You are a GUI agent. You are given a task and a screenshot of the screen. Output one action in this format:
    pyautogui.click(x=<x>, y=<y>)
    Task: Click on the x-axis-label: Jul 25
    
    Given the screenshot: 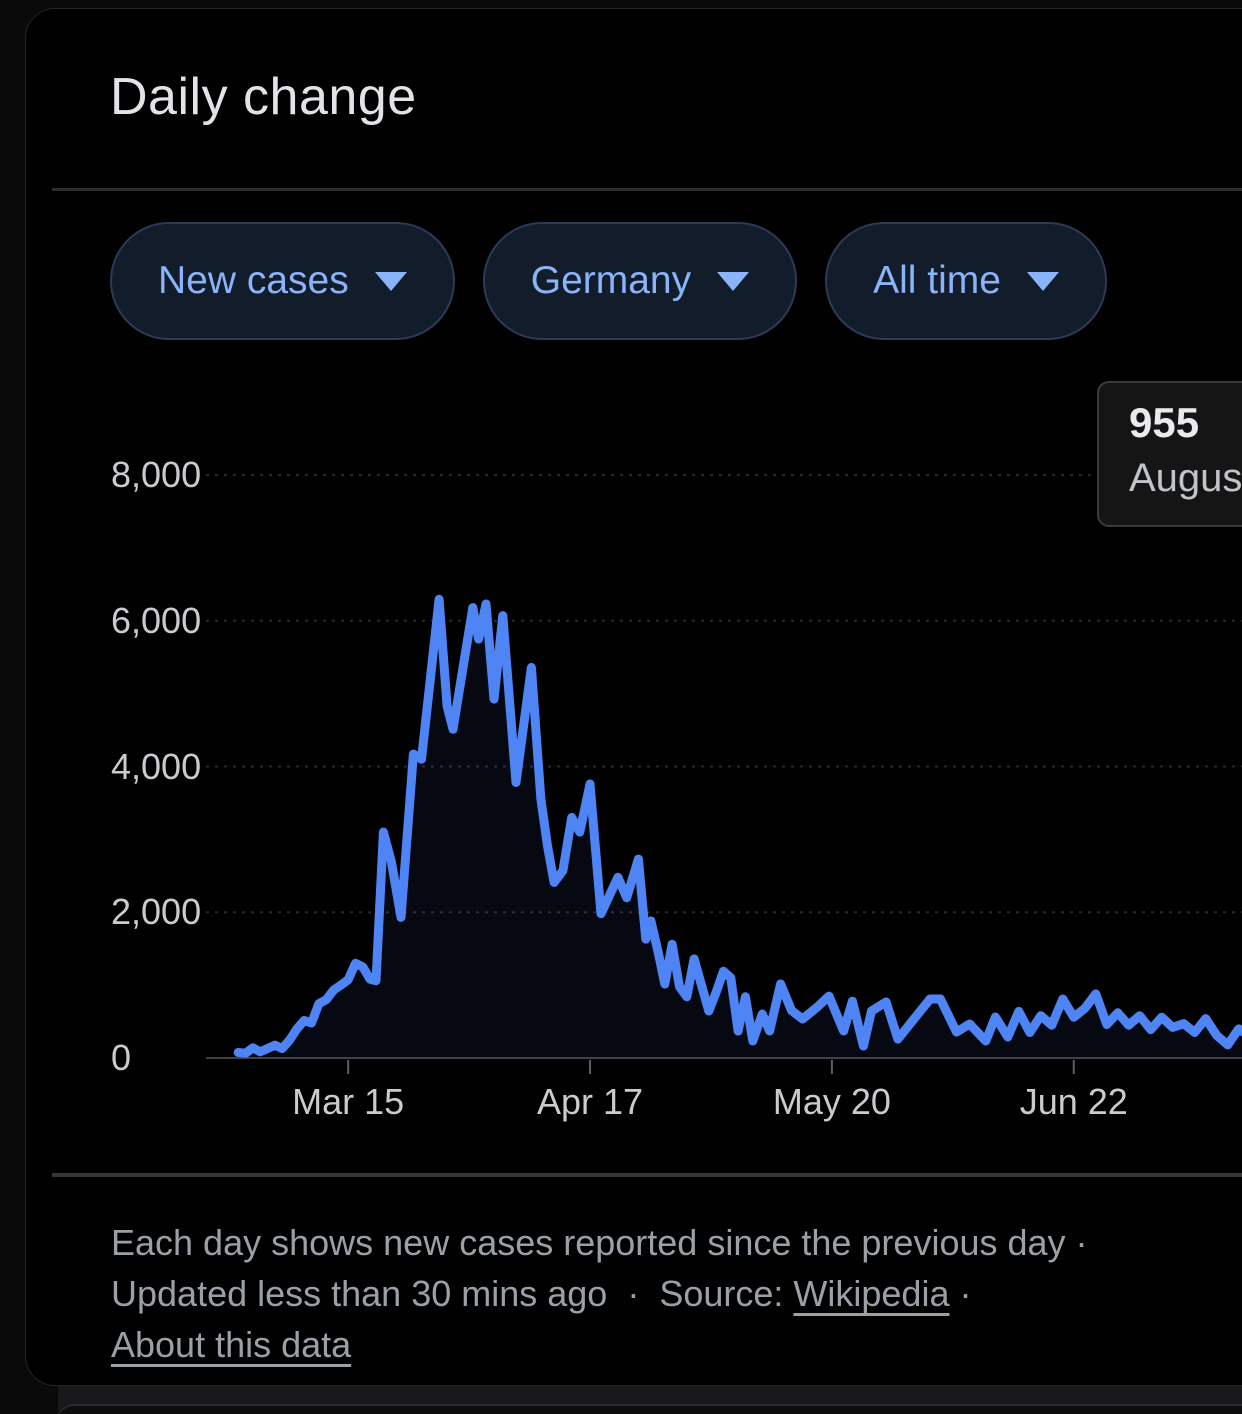 What is the action you would take?
    pyautogui.click(x=1239, y=1102)
    